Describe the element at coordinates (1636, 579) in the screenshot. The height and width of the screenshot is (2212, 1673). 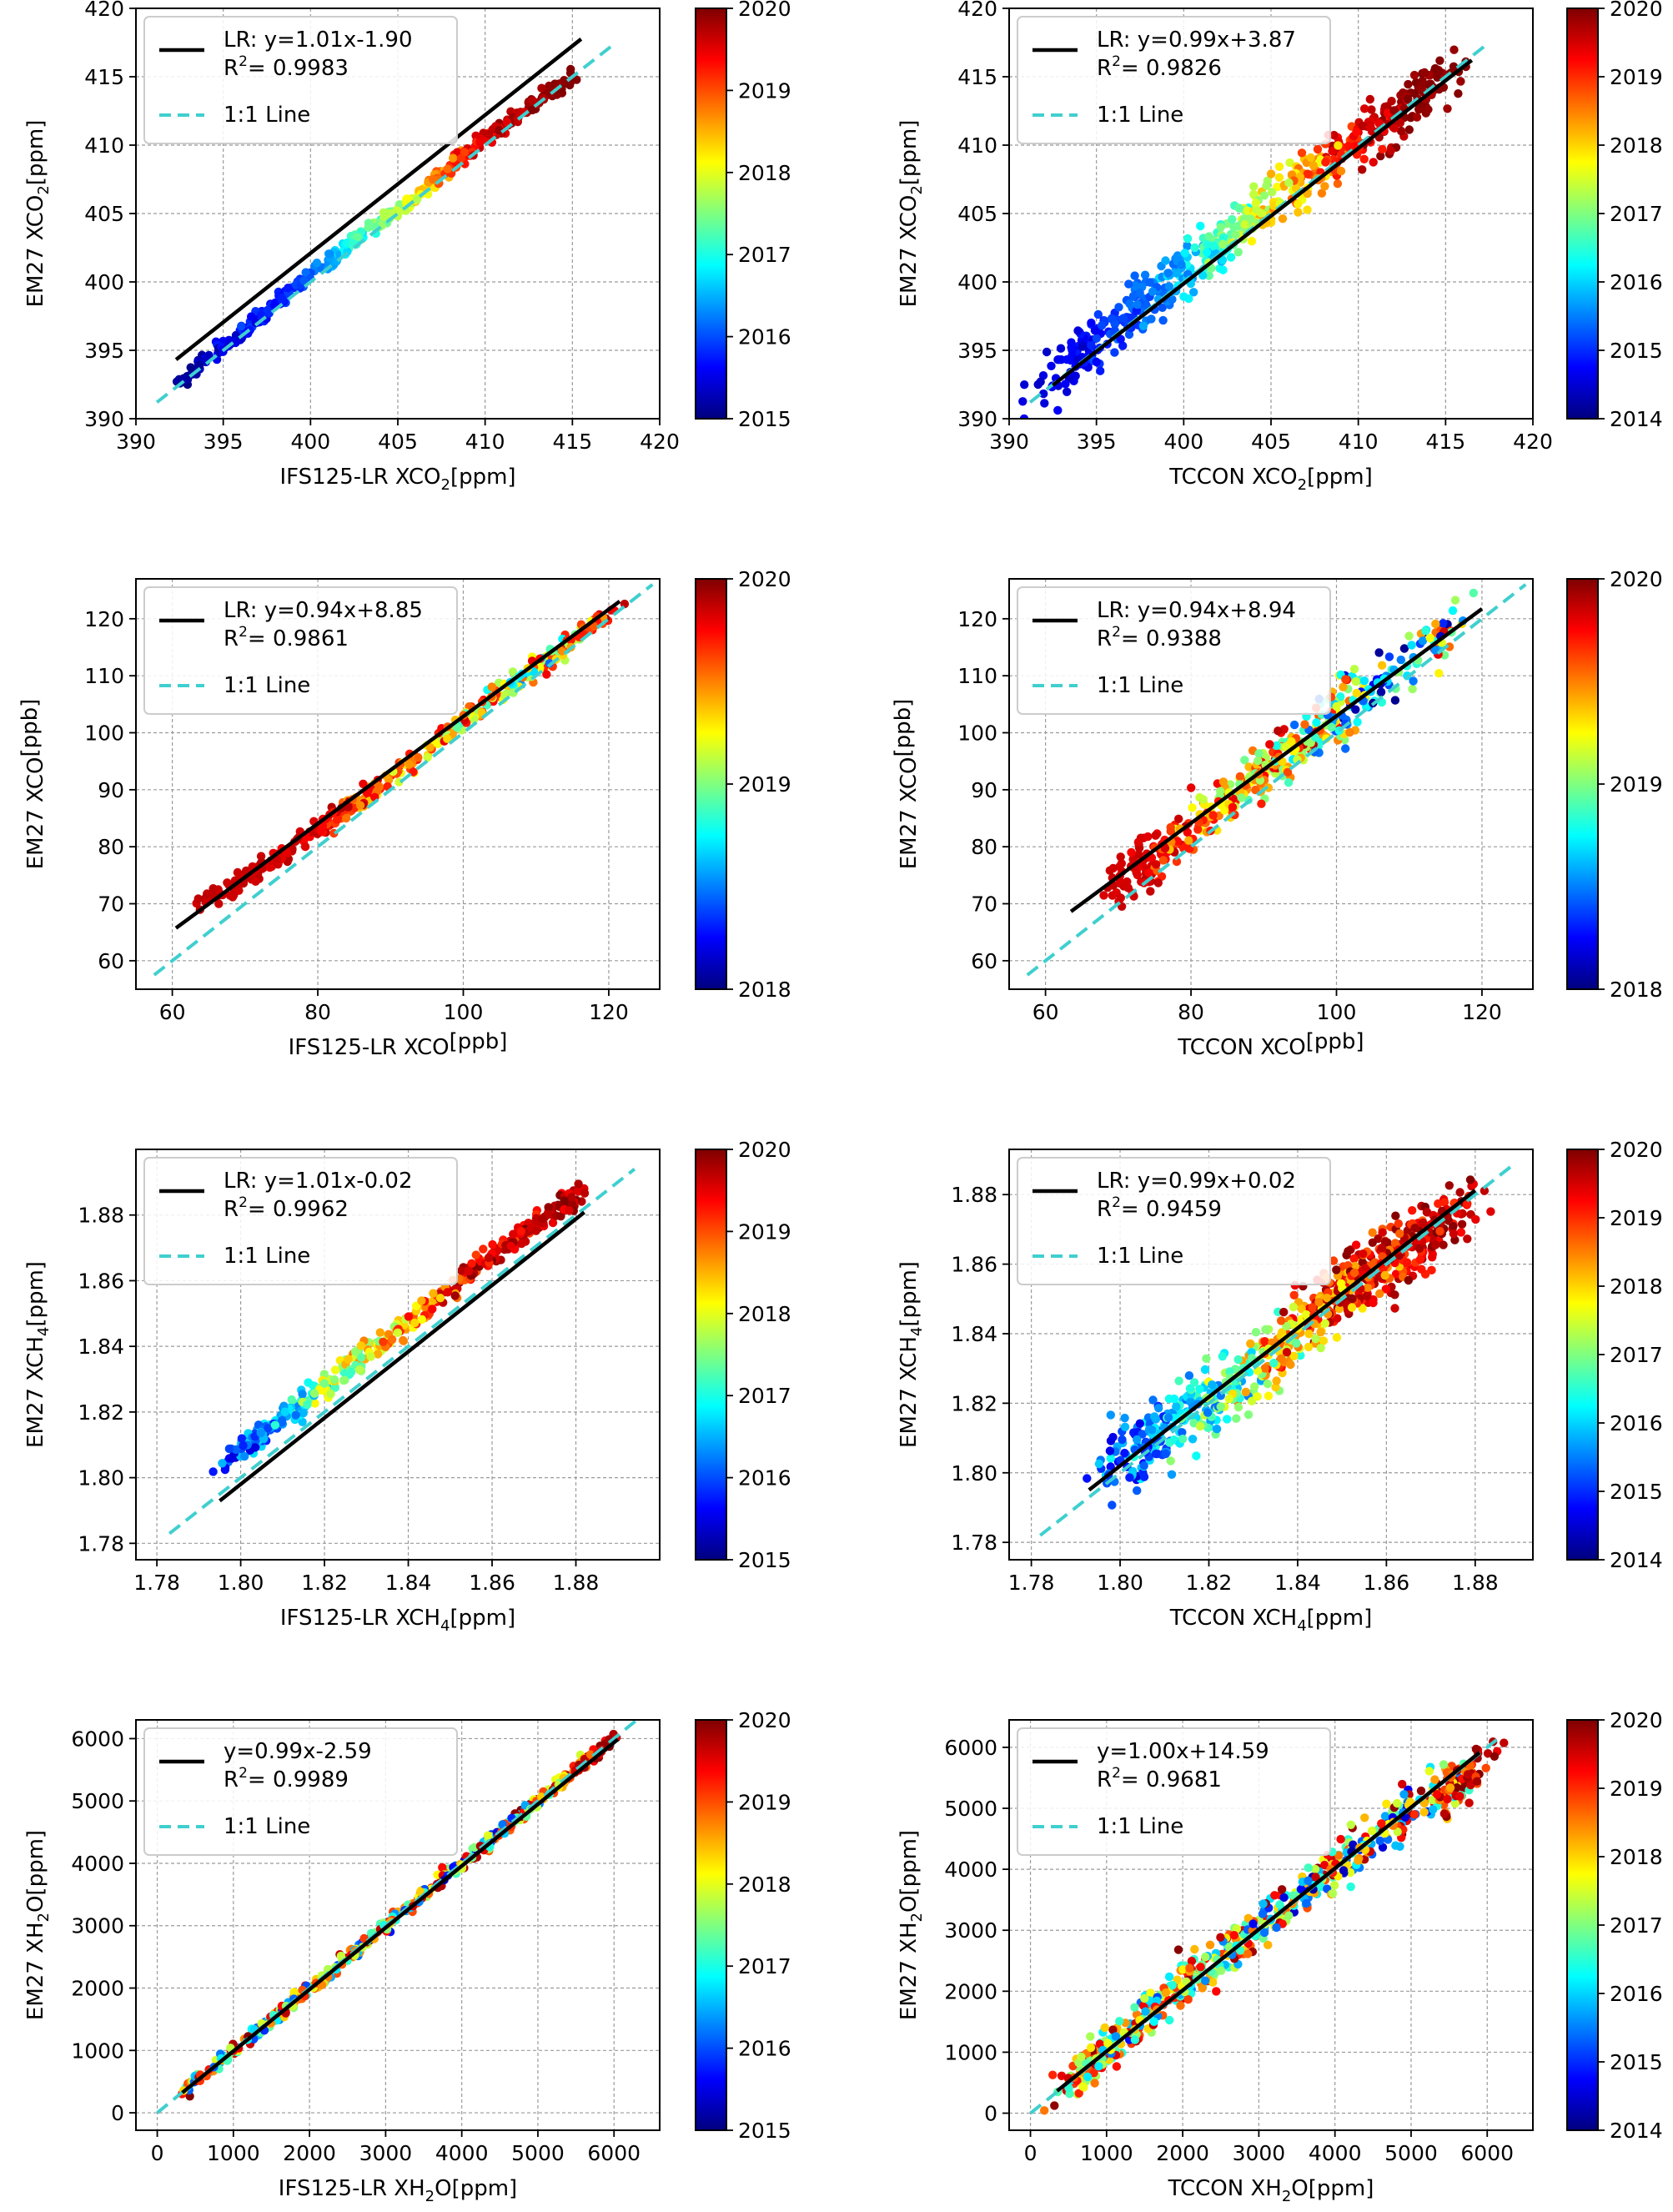
I see `colorbar-tick-label: 2020` at that location.